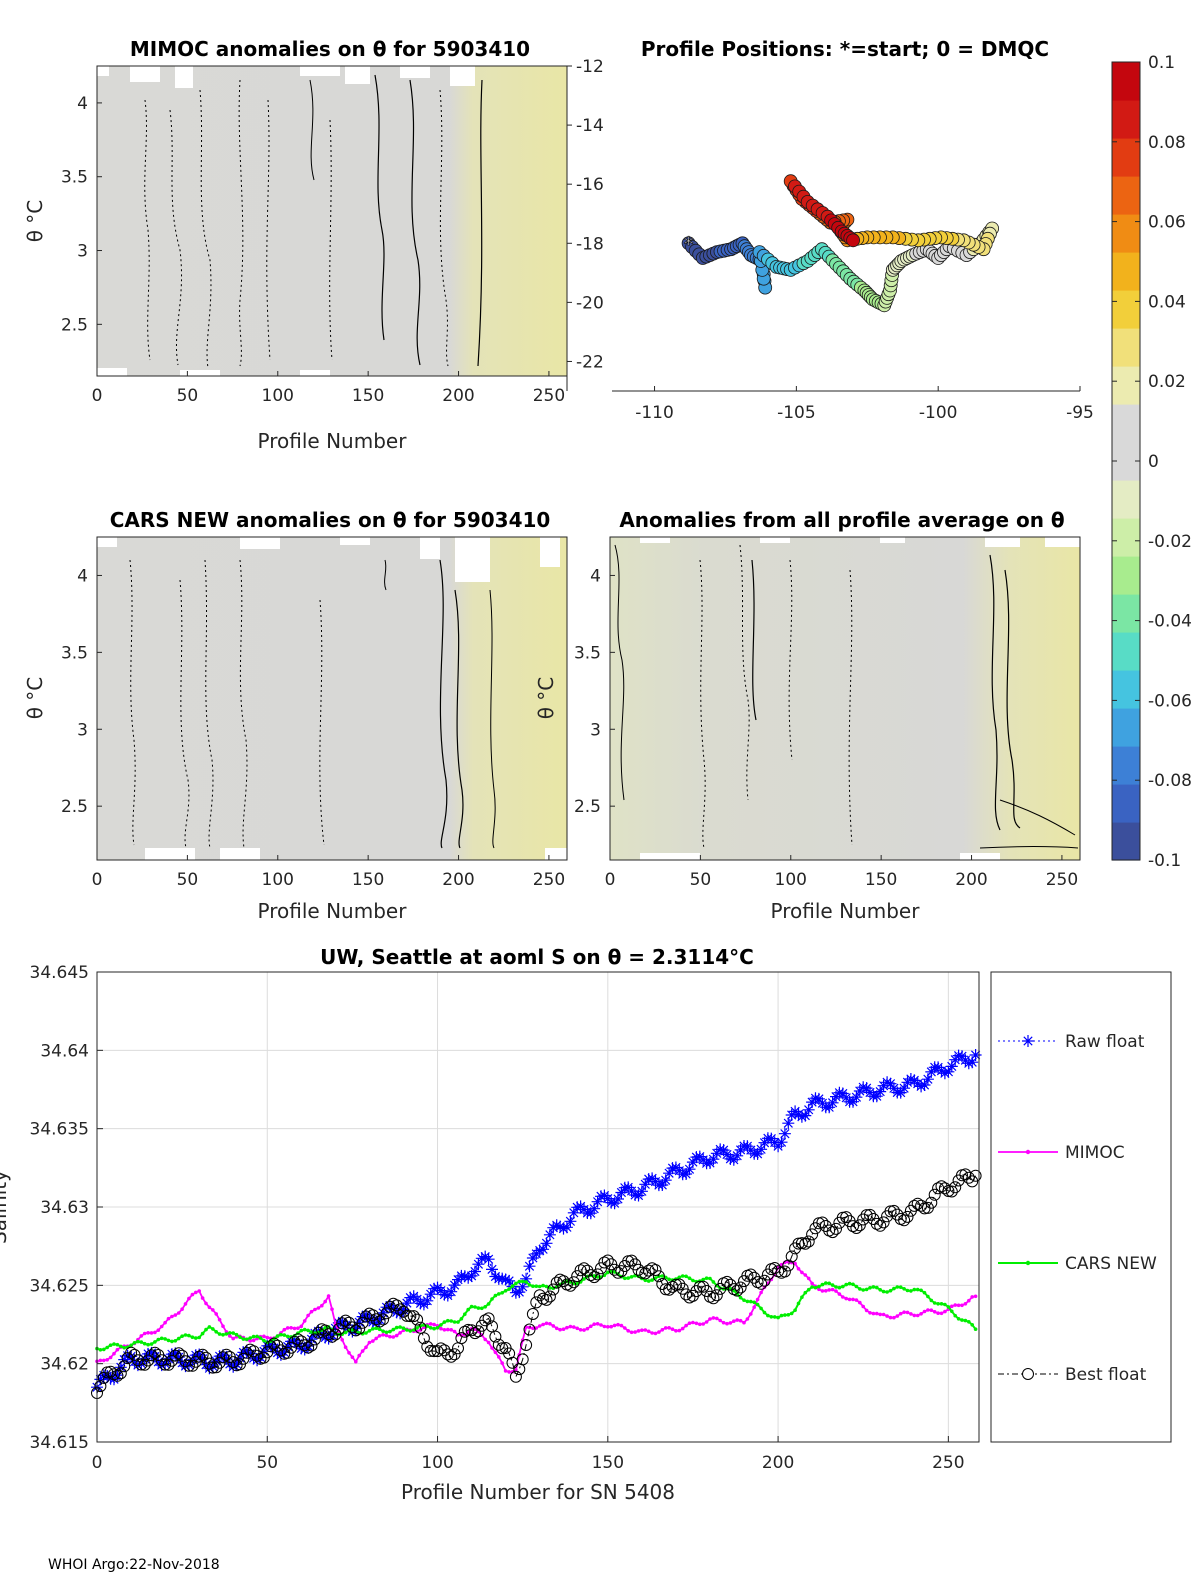  I want to click on colorbar-tick-label: 0.08, so click(1167, 143).